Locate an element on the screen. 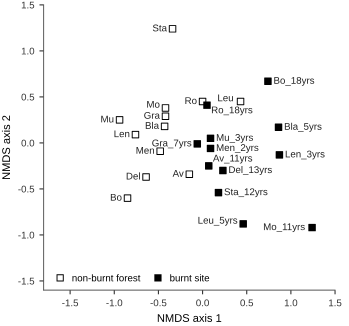 The width and height of the screenshot is (349, 326). annotation: Mo is located at coordinates (153, 104).